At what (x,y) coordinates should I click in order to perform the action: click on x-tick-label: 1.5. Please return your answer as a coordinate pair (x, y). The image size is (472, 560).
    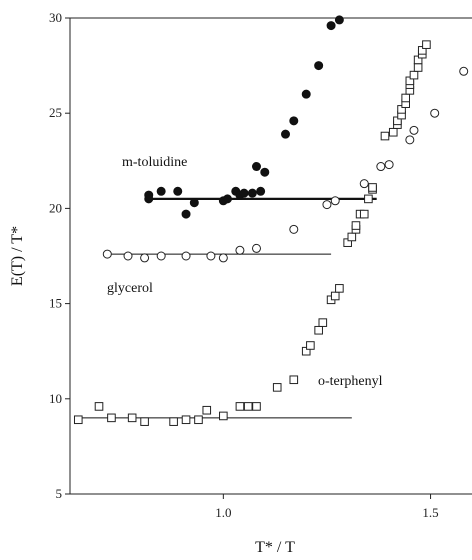
    Looking at the image, I should click on (430, 512).